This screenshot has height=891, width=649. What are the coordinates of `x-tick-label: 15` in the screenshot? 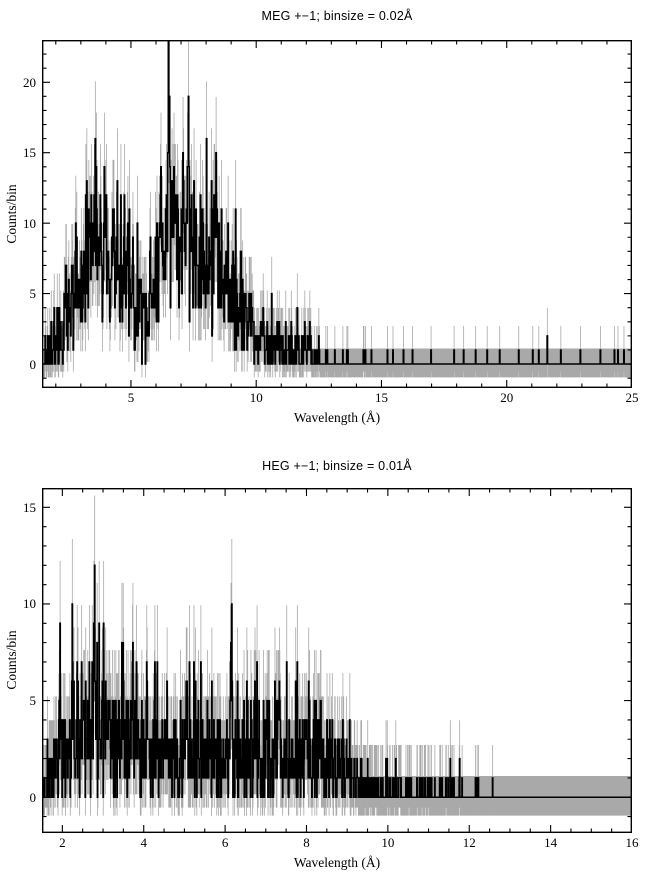 It's located at (381, 397).